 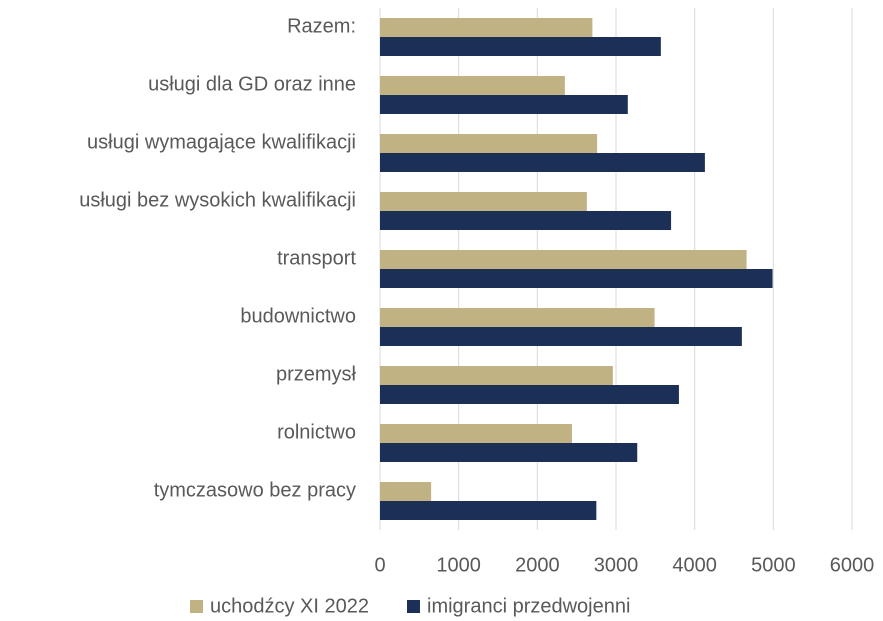 I want to click on legend-label: uchodźcy XI 2022, so click(x=289, y=606).